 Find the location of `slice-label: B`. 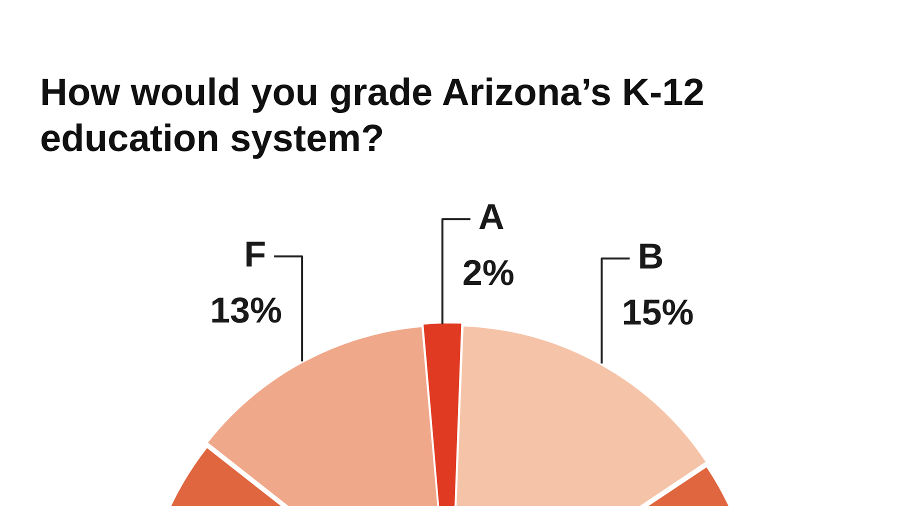

slice-label: B is located at coordinates (651, 255).